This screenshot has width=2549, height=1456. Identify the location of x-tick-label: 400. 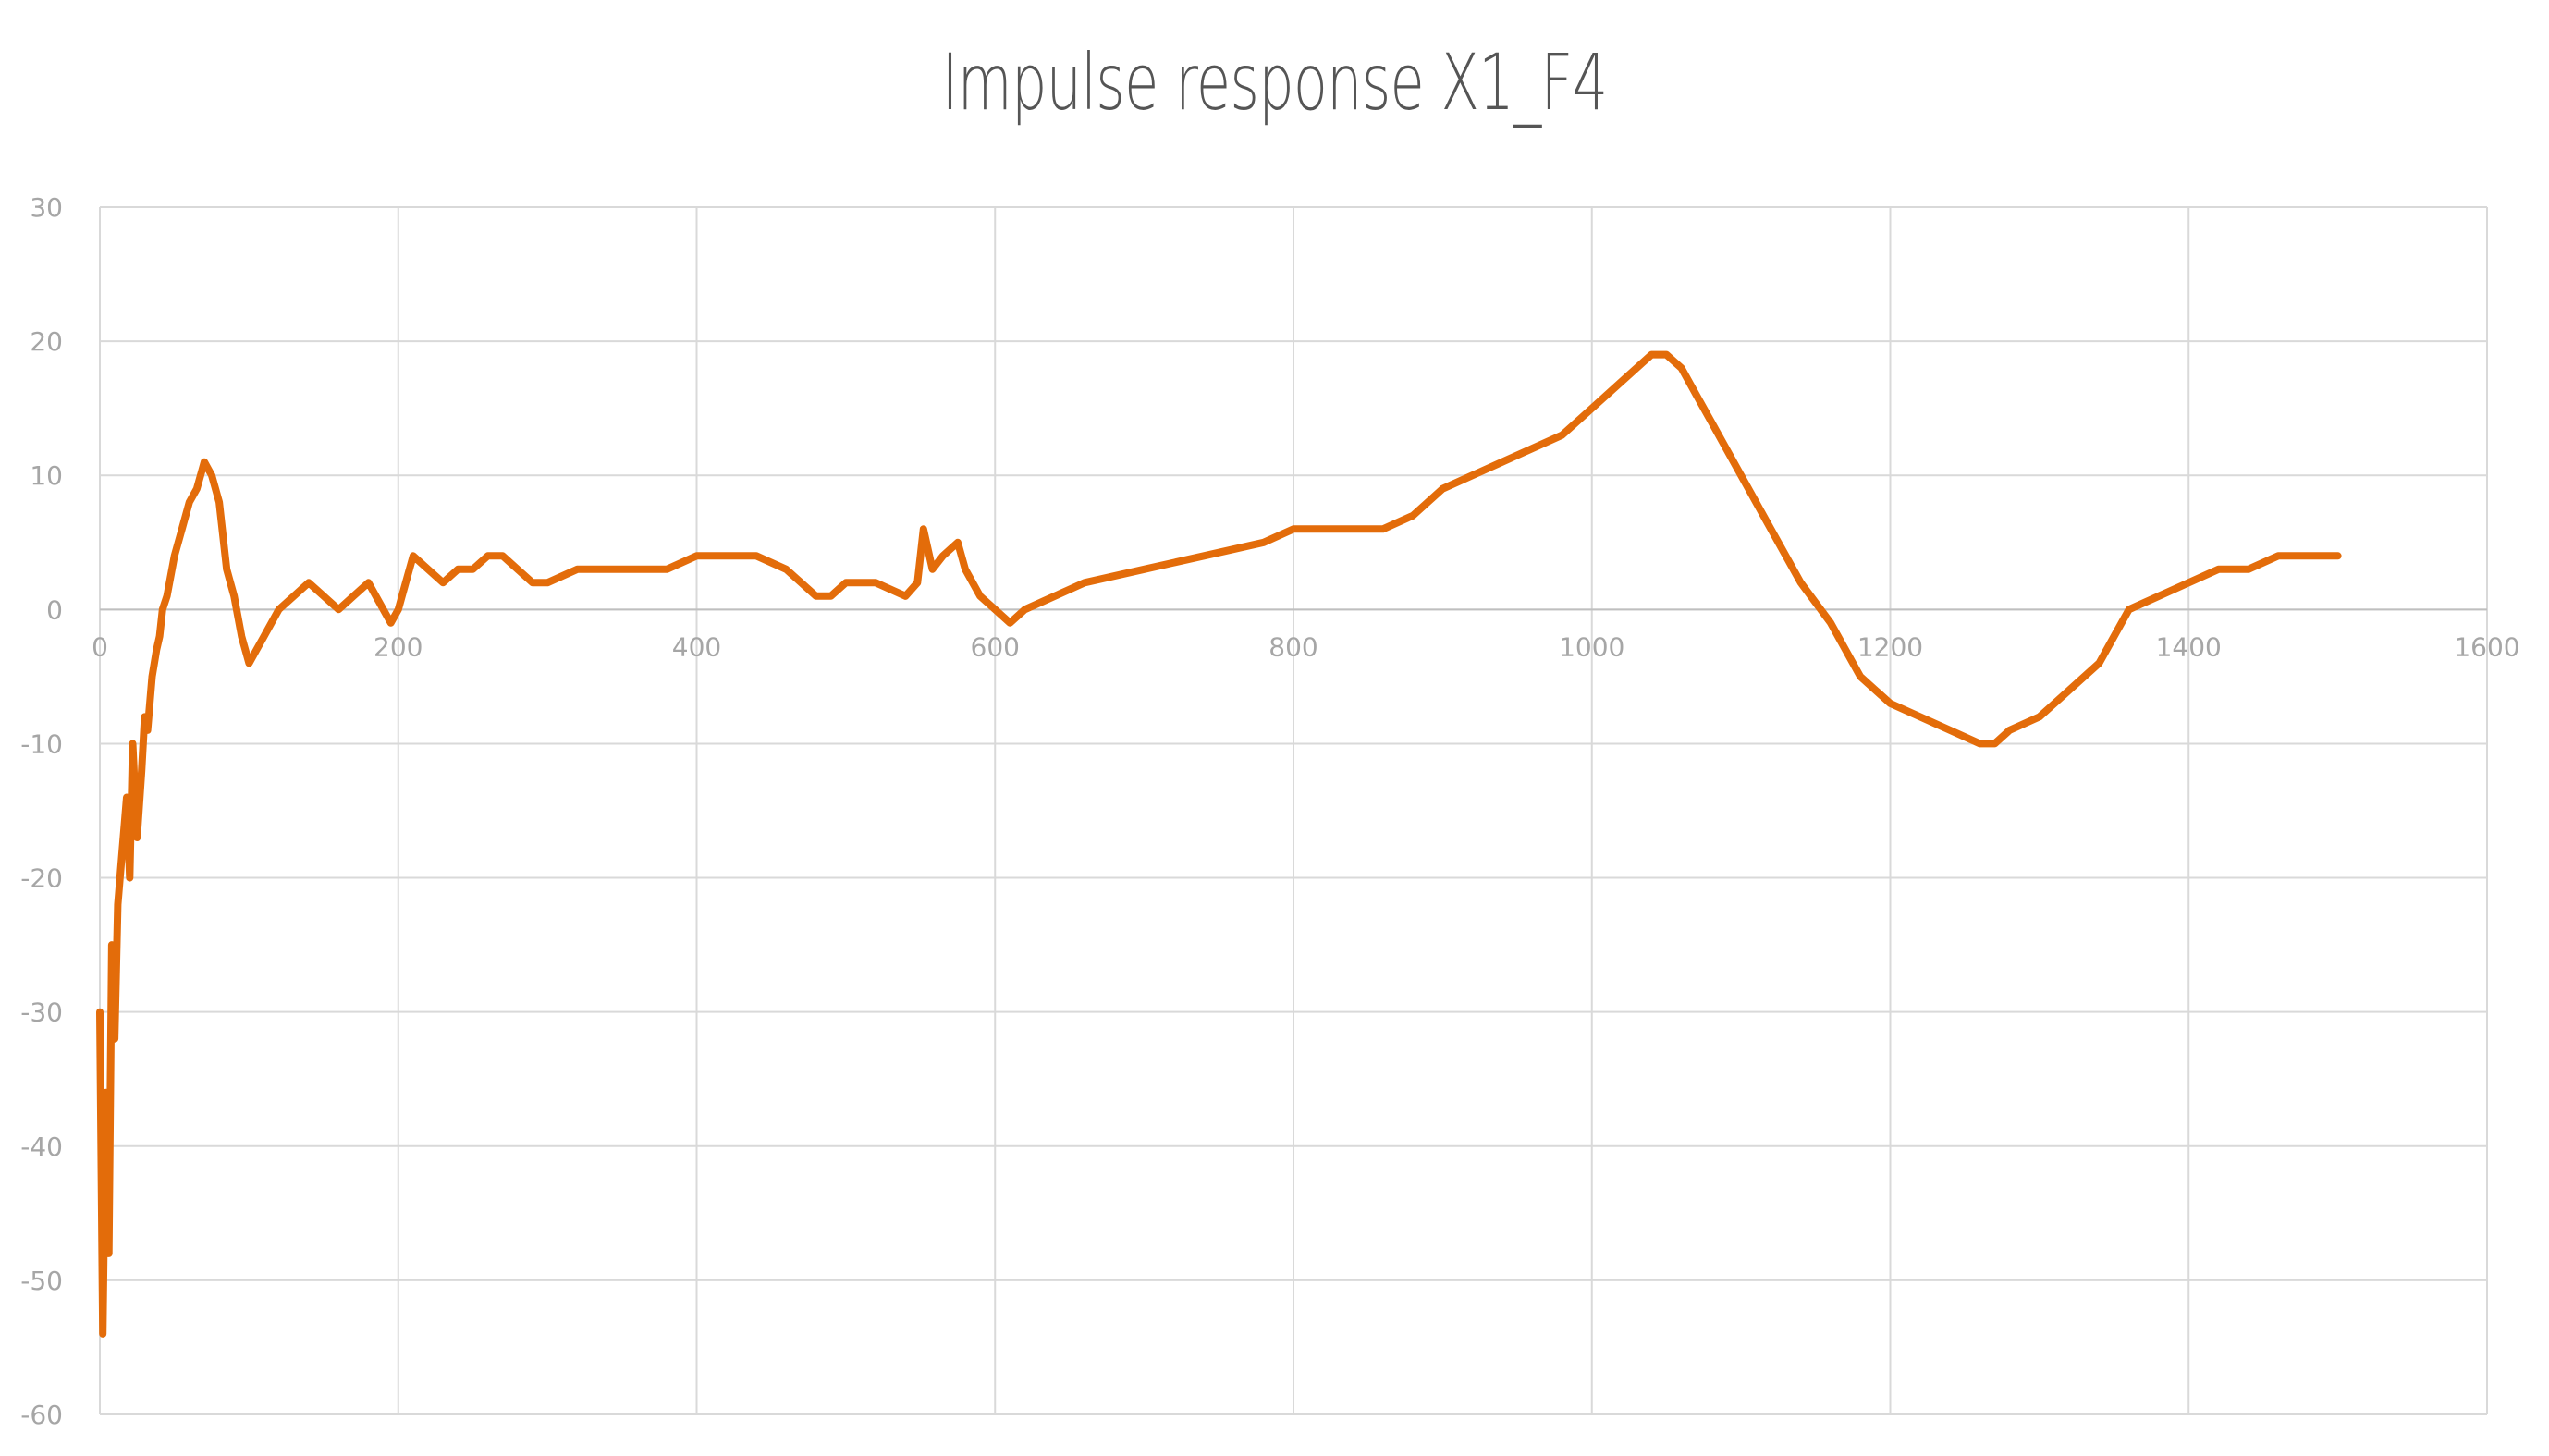
(697, 646).